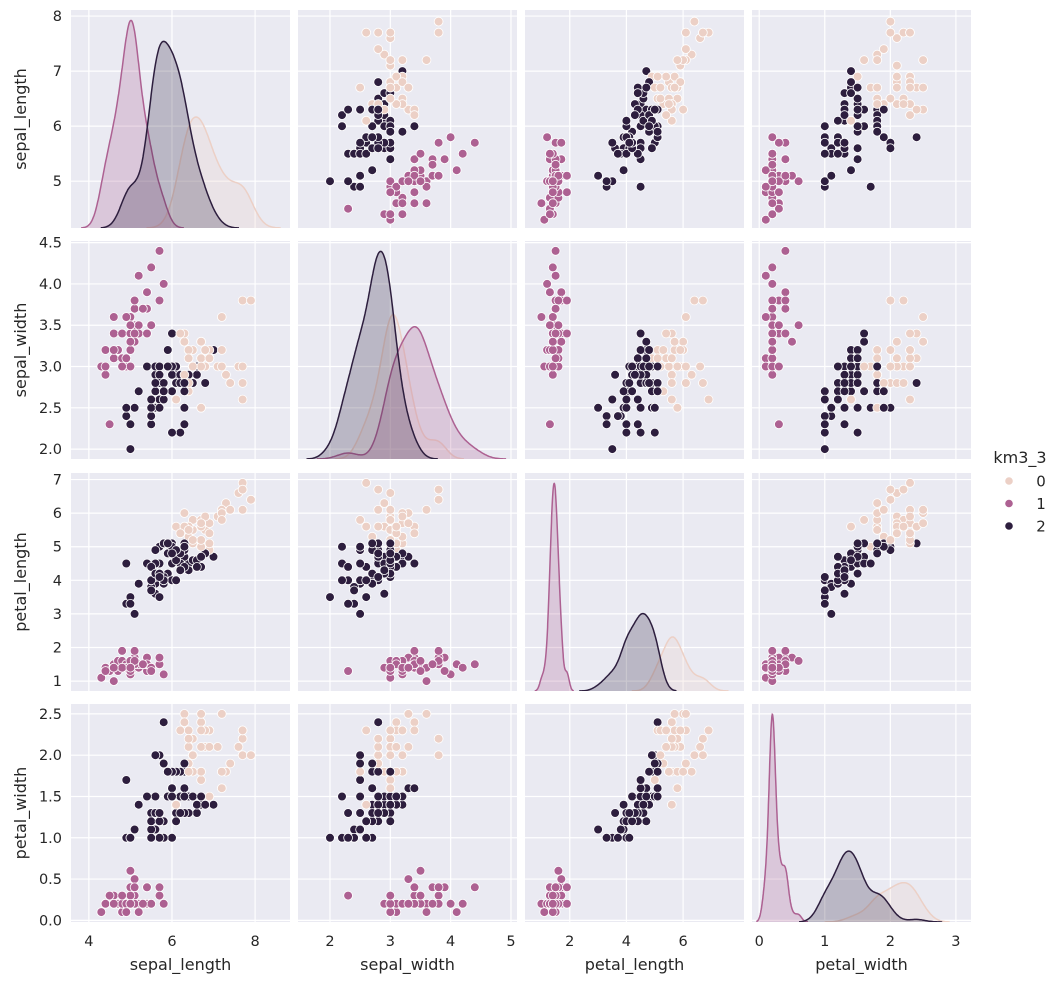 The width and height of the screenshot is (1061, 983). Describe the element at coordinates (634, 582) in the screenshot. I see `subplot-petal_length-vs-petal_length` at that location.